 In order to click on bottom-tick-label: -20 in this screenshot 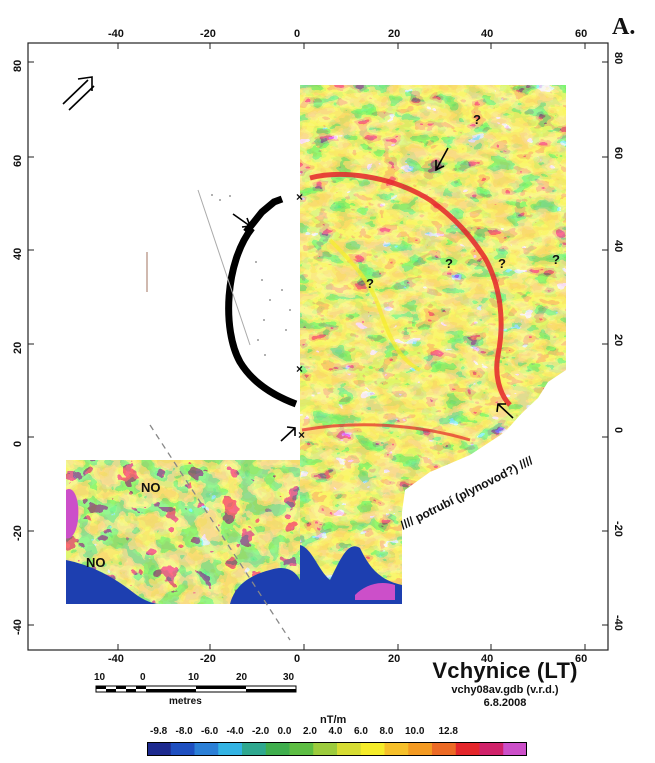, I will do `click(208, 659)`.